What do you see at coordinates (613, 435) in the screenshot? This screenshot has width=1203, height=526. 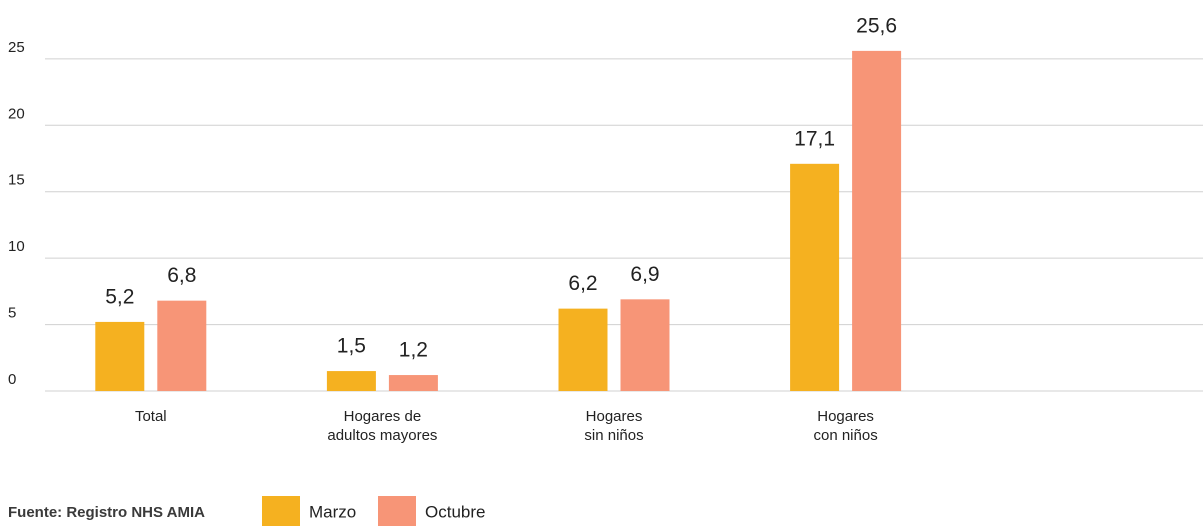 I see `x-tick-line: sin niños` at bounding box center [613, 435].